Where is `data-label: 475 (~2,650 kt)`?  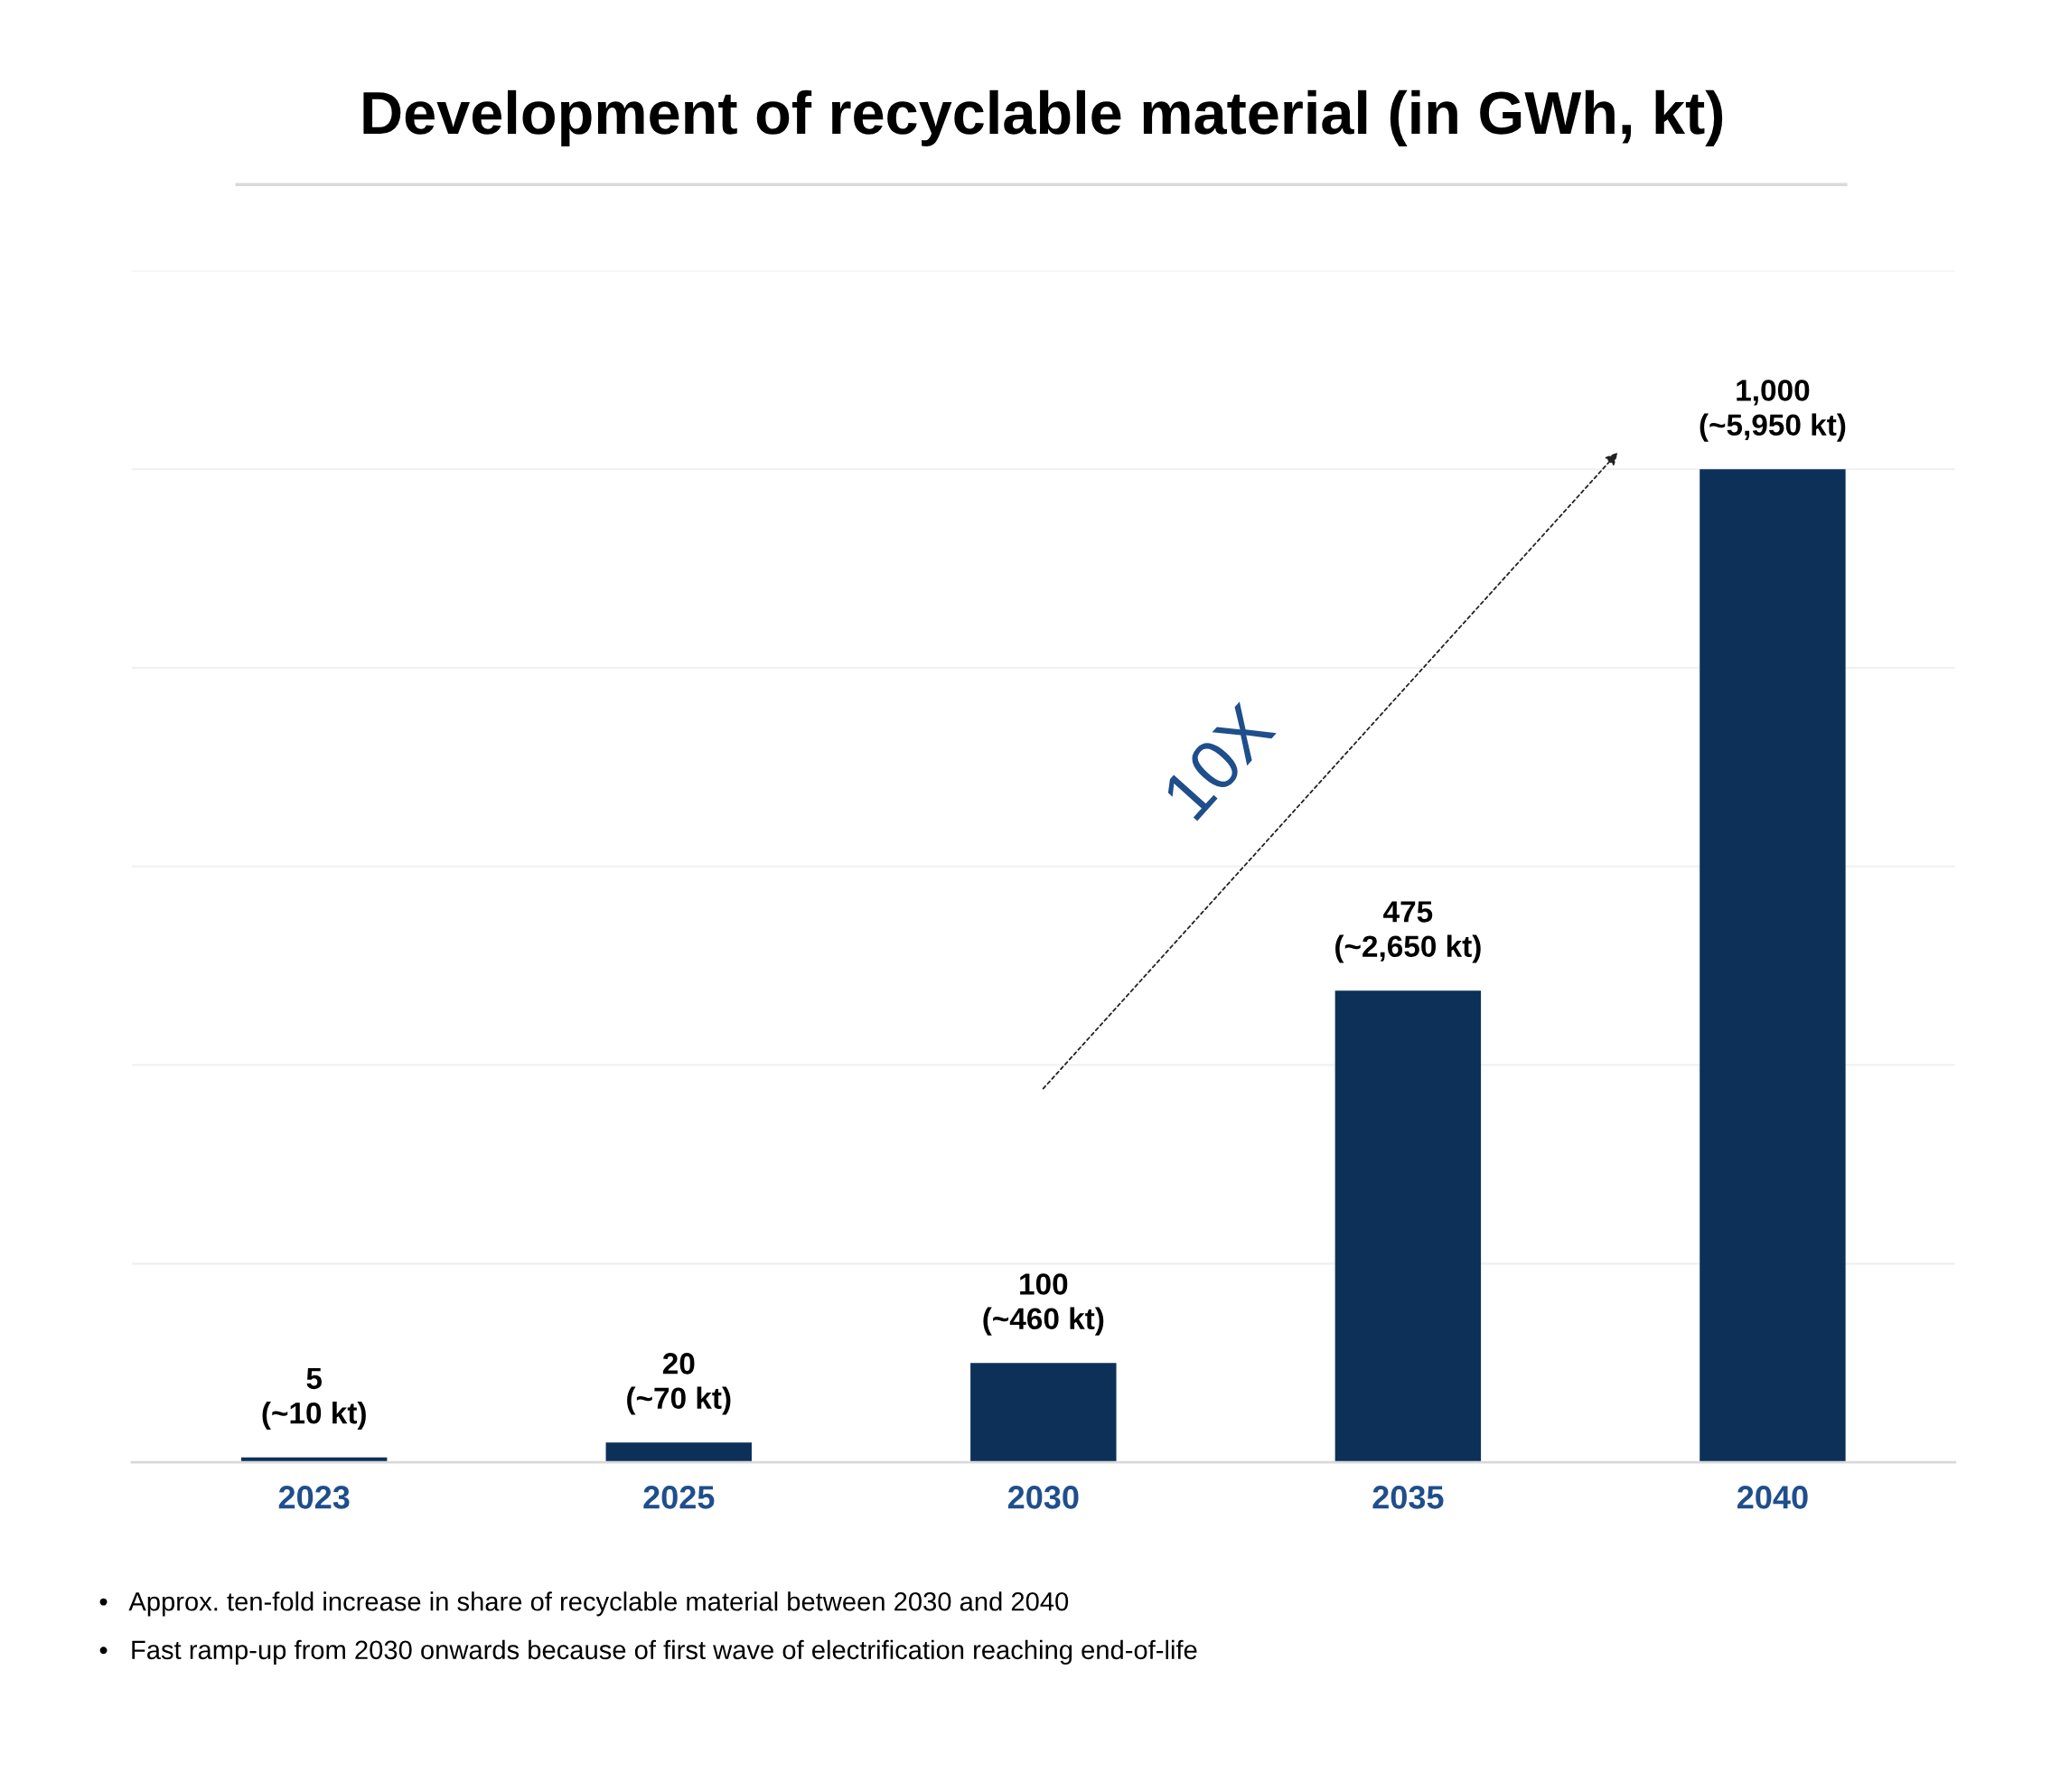
data-label: 475 (~2,650 kt) is located at coordinates (1408, 932).